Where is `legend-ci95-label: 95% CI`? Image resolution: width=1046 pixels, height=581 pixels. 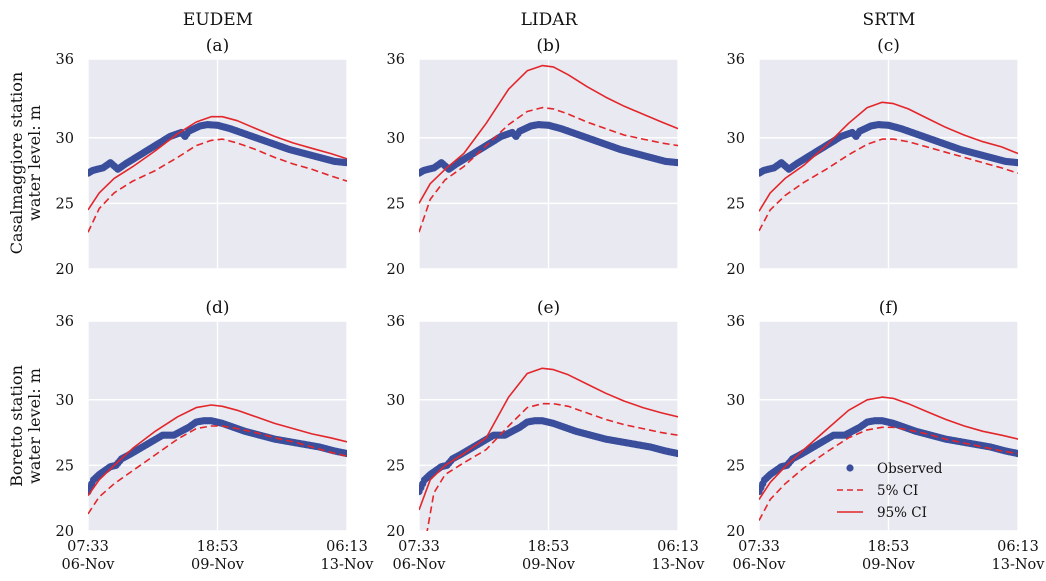 legend-ci95-label: 95% CI is located at coordinates (902, 513).